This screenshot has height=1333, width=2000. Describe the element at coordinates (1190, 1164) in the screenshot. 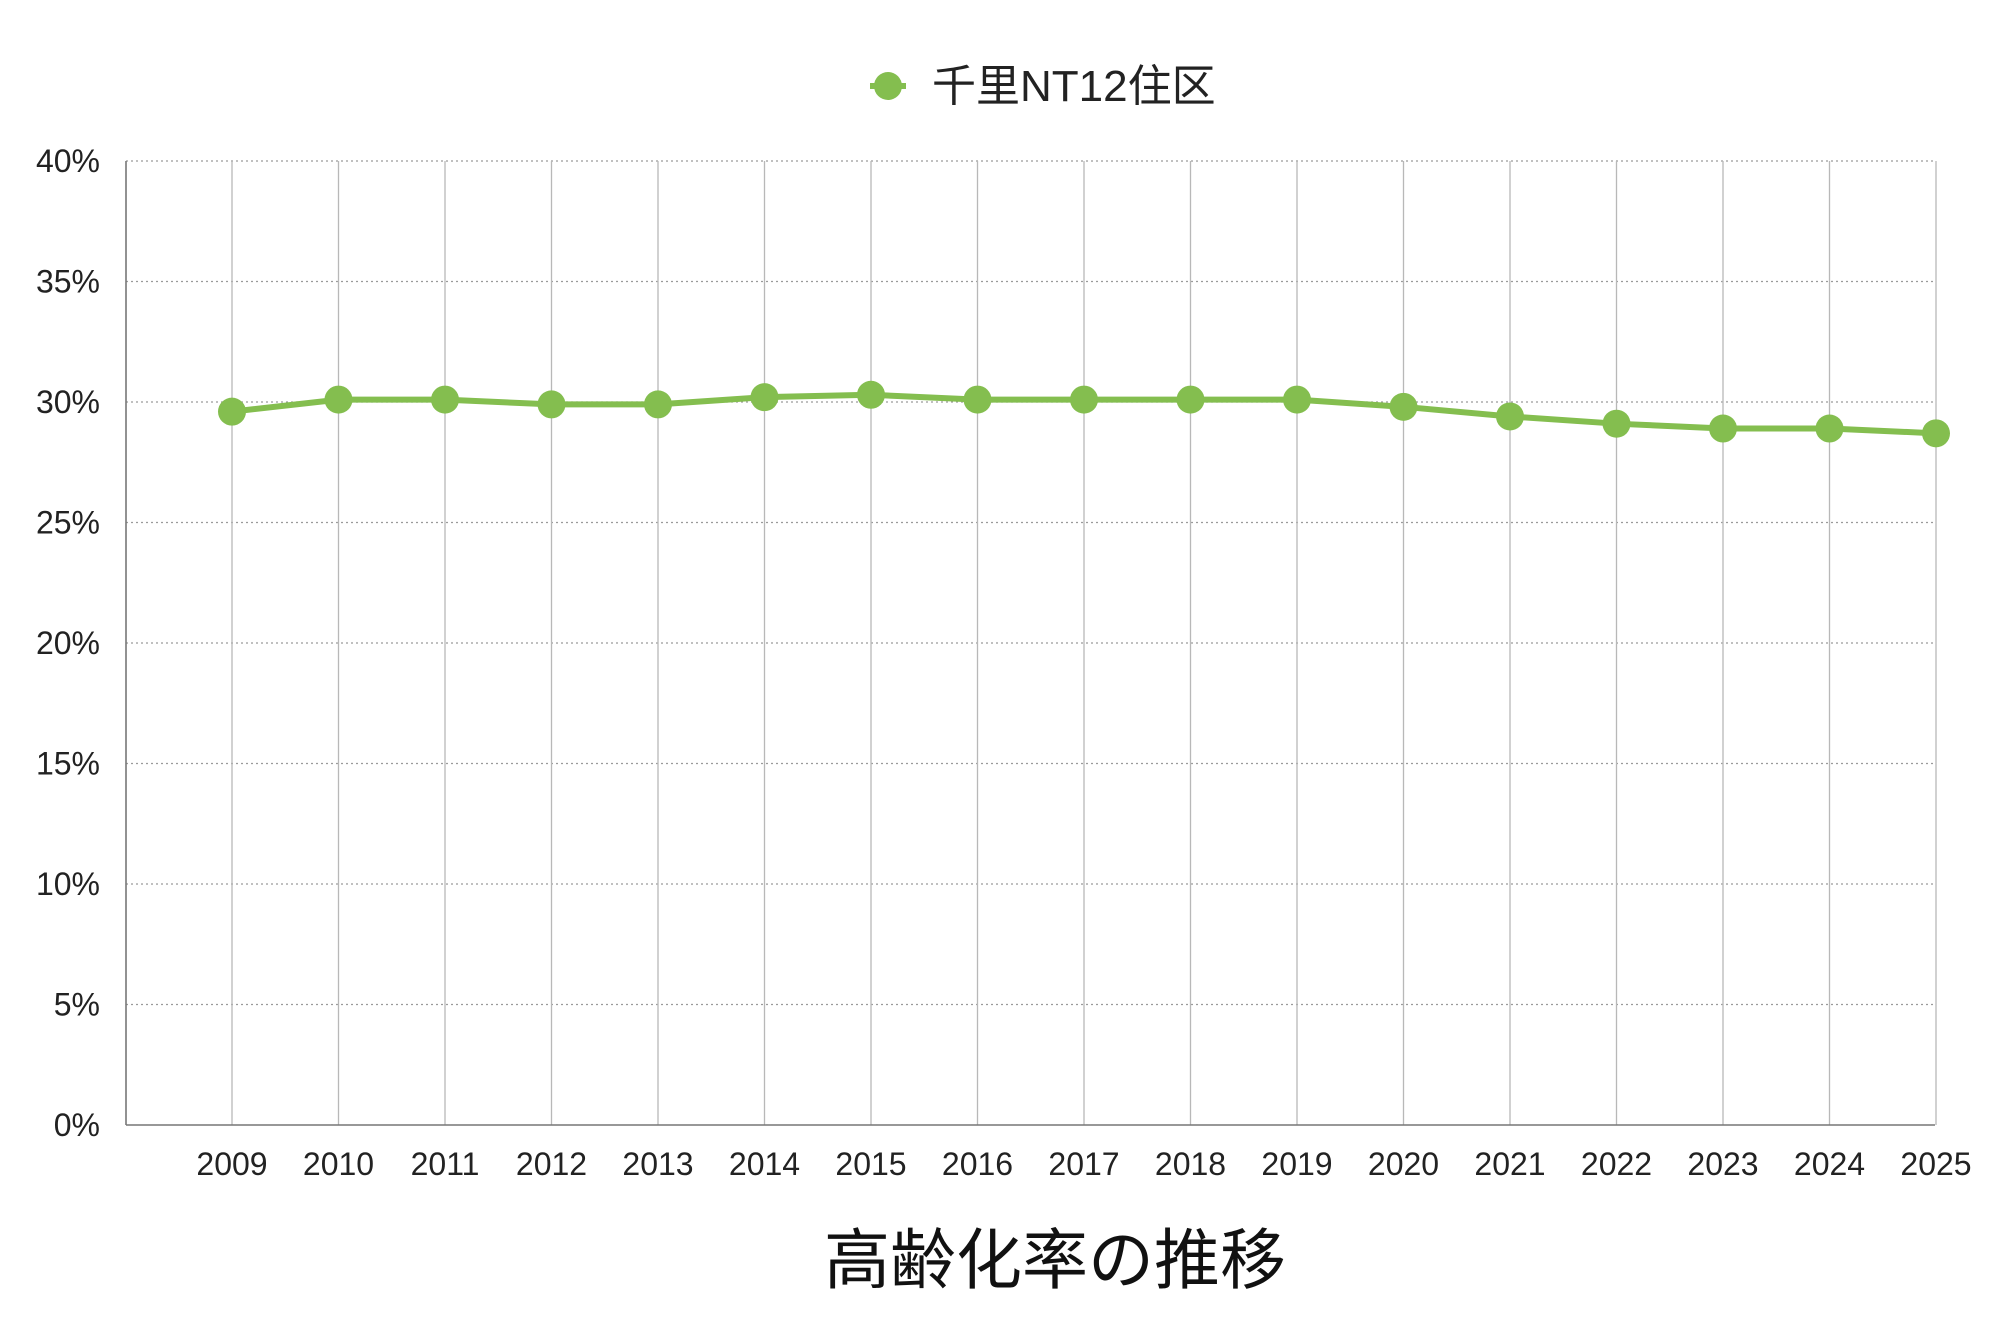

I see `x-tick-label: 2018` at that location.